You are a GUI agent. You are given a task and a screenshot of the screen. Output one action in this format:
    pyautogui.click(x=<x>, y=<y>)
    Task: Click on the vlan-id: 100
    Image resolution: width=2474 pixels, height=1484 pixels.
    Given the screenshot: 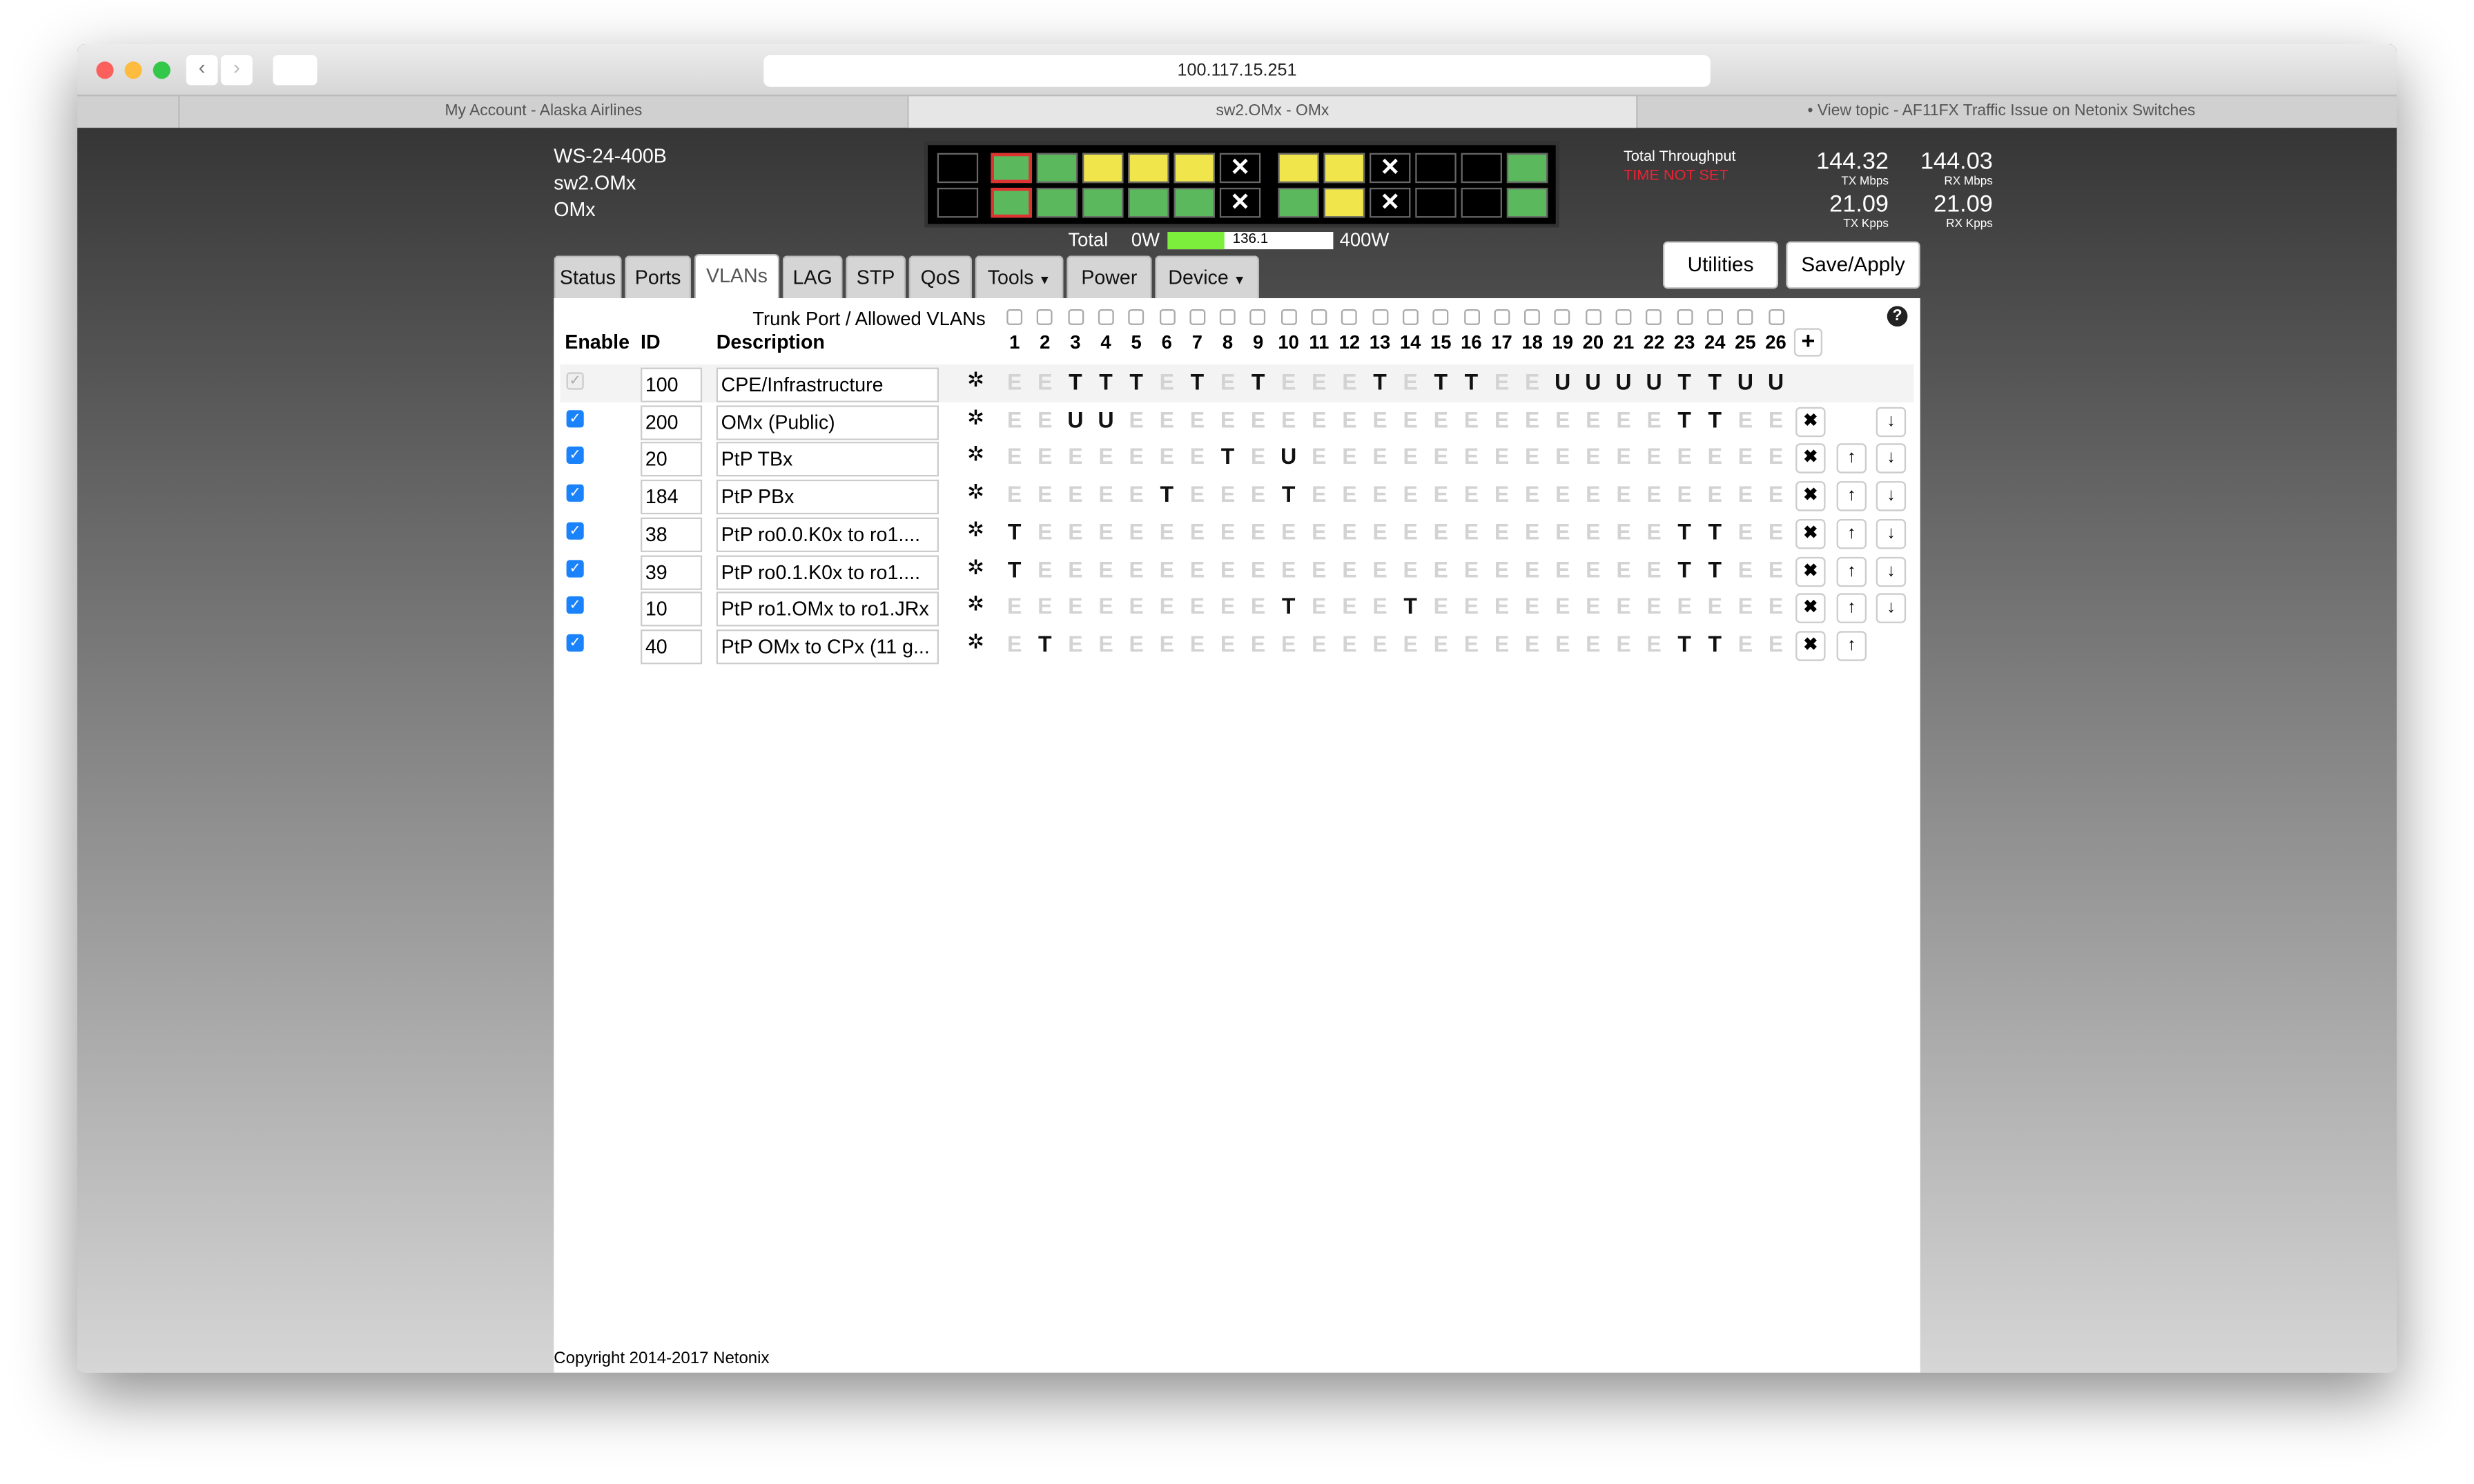 What is the action you would take?
    pyautogui.click(x=671, y=385)
    